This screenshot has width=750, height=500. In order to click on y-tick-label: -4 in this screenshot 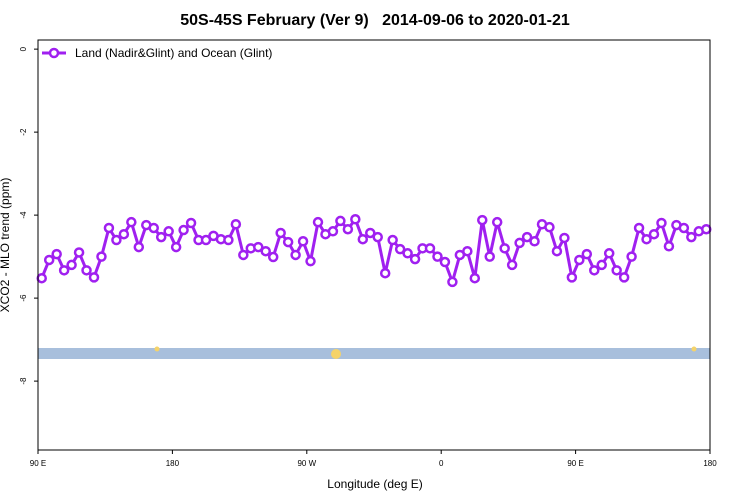, I will do `click(23, 215)`.